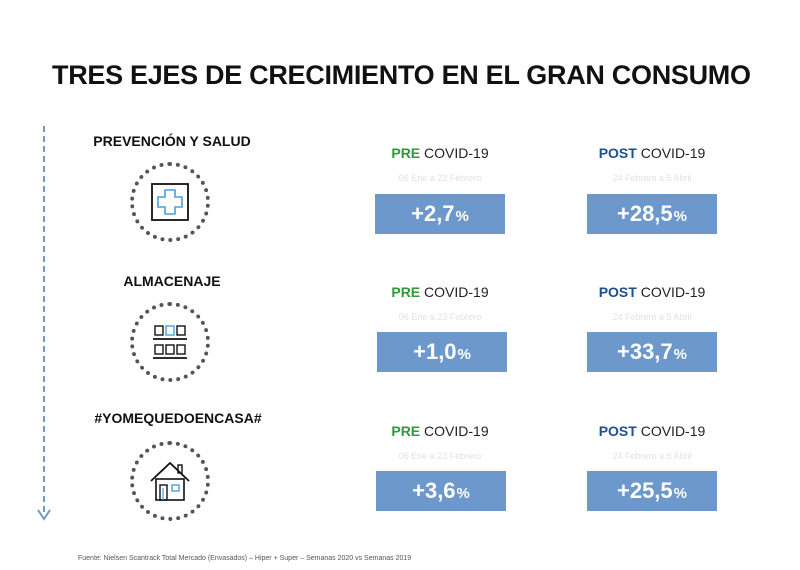  Describe the element at coordinates (172, 141) in the screenshot. I see `axis-label-prevencion: PREVENCIÓN Y SALUD` at that location.